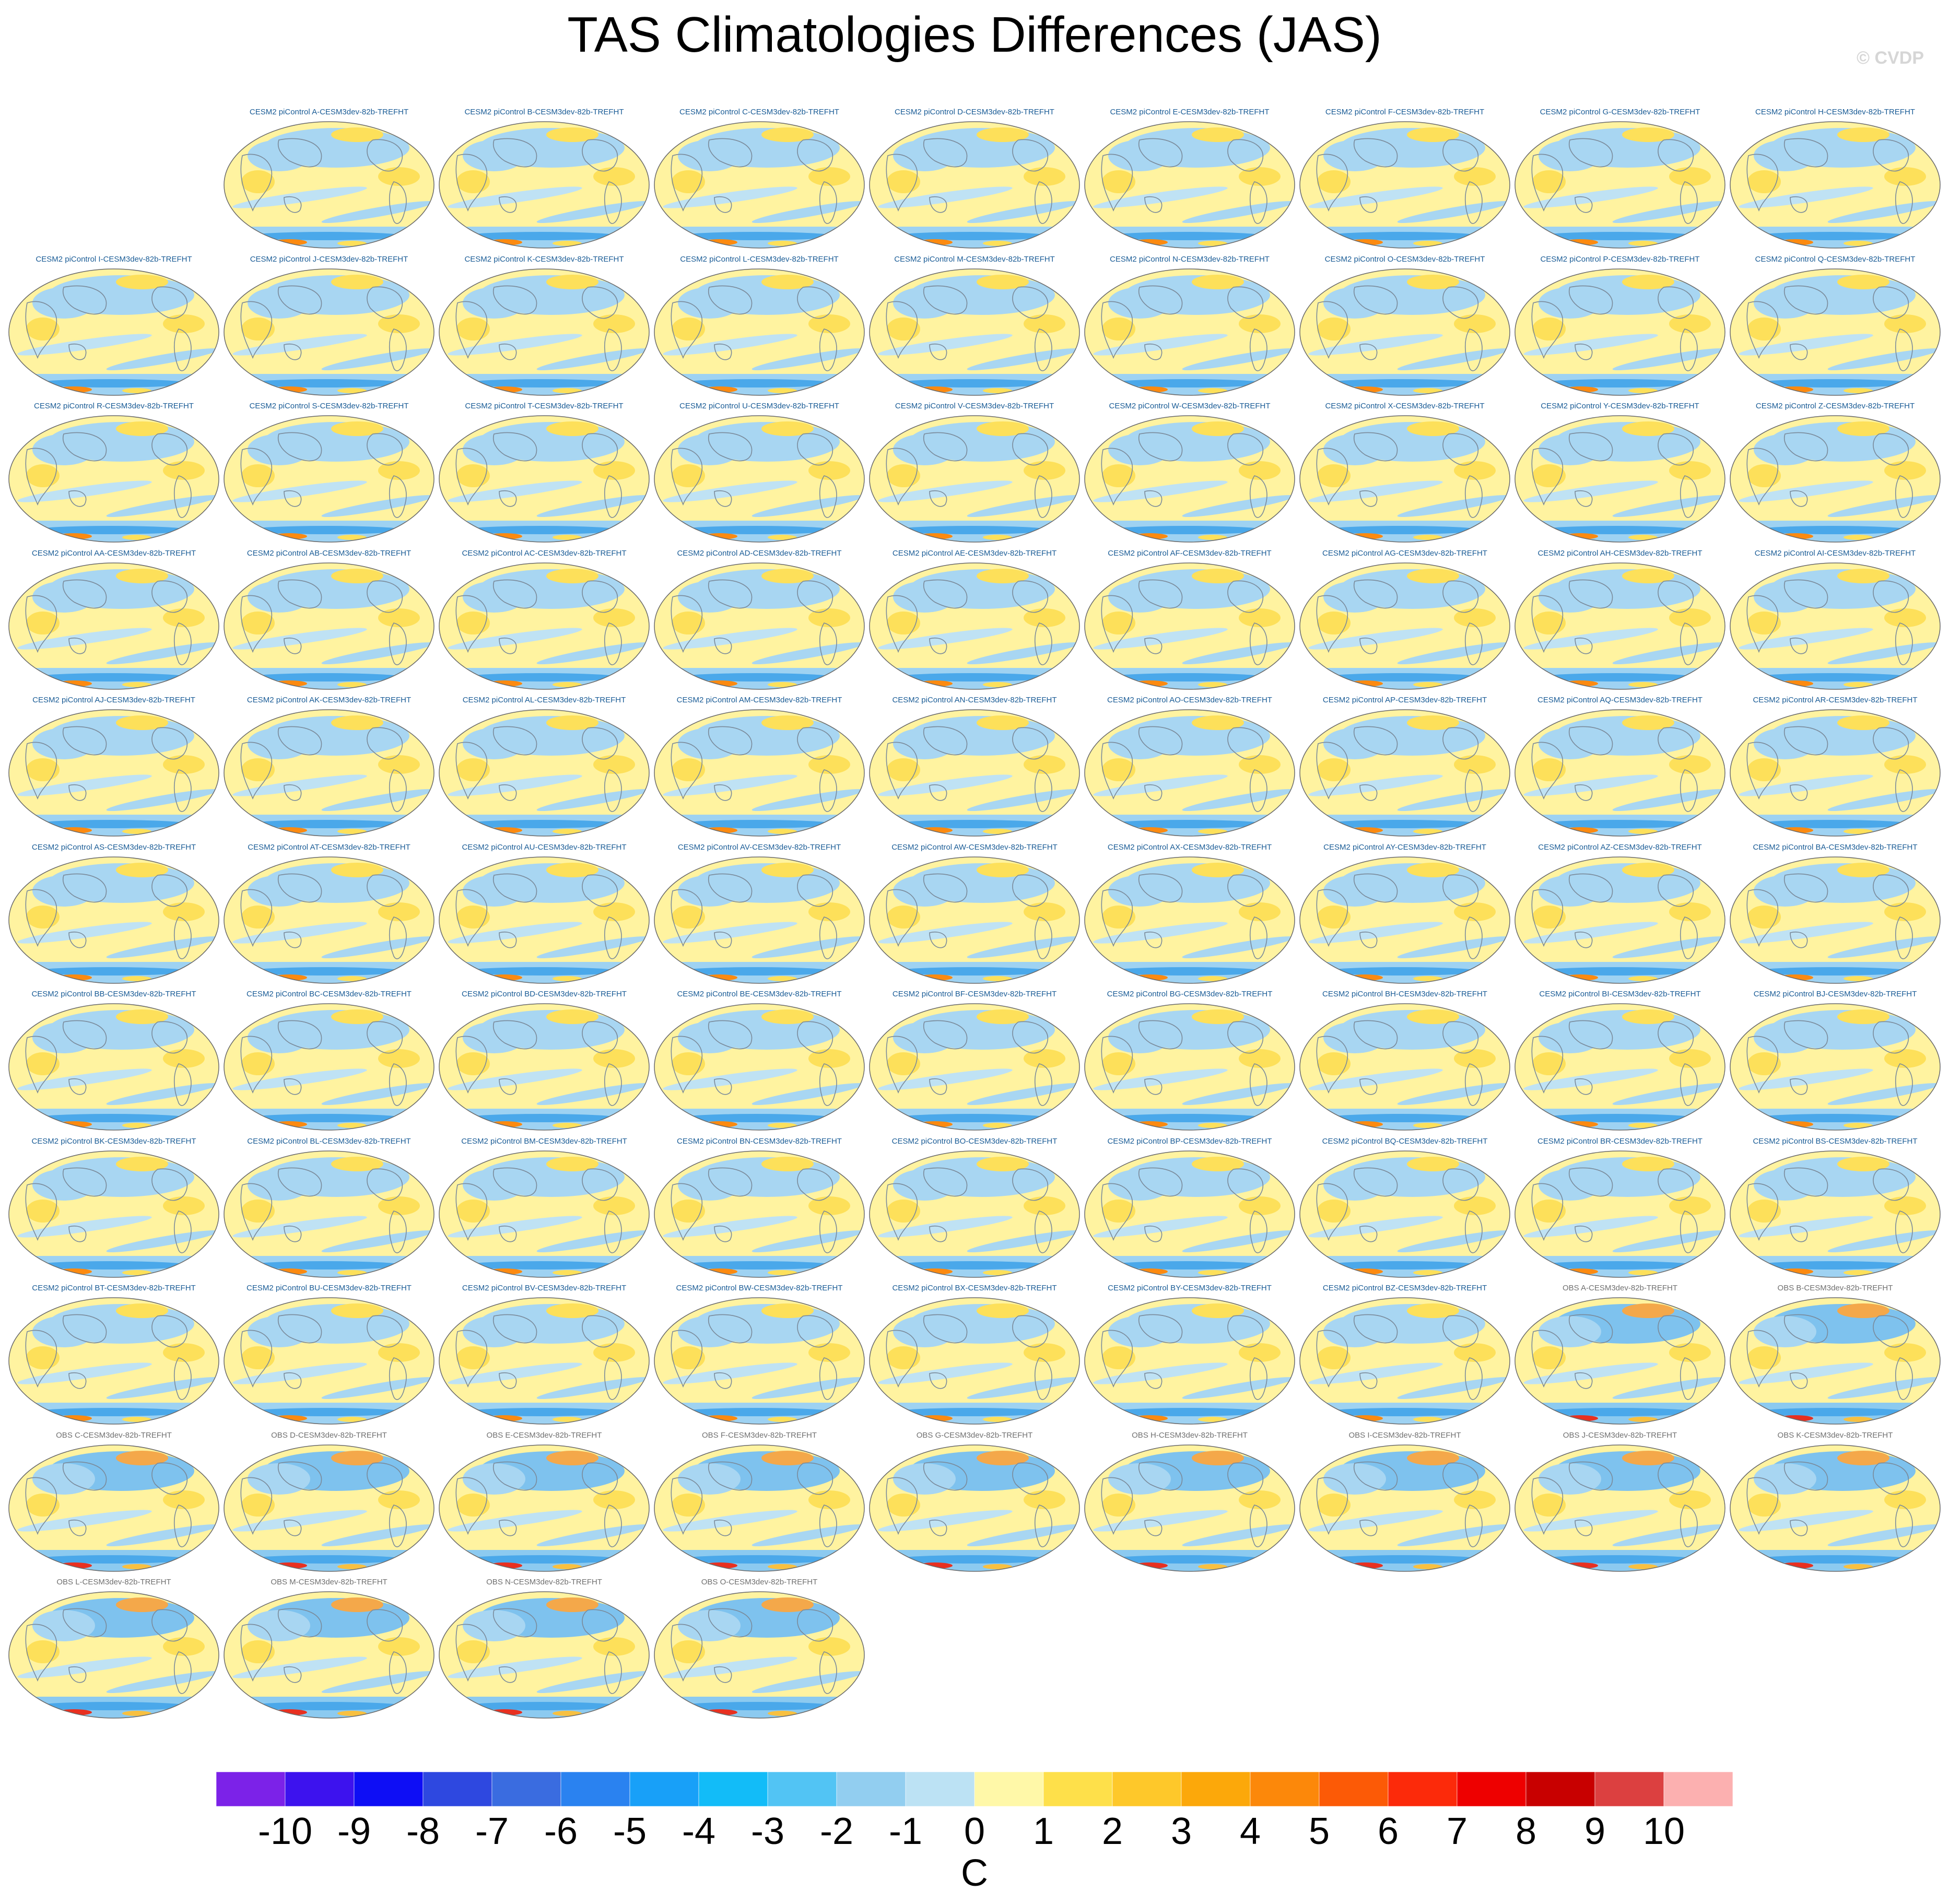 Image resolution: width=1949 pixels, height=1904 pixels. I want to click on map-panel-title: CESM2 piControl Z-CESM3dev-82b-TREFHT, so click(1835, 406).